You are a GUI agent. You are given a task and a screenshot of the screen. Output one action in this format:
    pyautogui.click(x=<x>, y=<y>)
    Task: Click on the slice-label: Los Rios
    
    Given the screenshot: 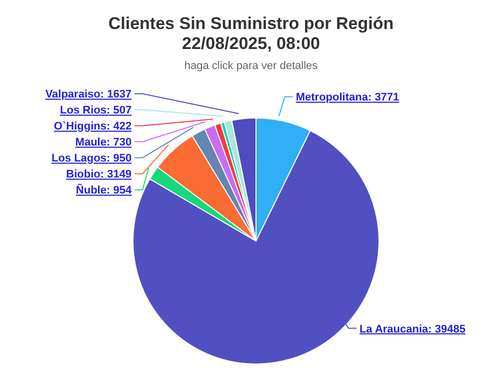 What is the action you would take?
    pyautogui.click(x=83, y=110)
    